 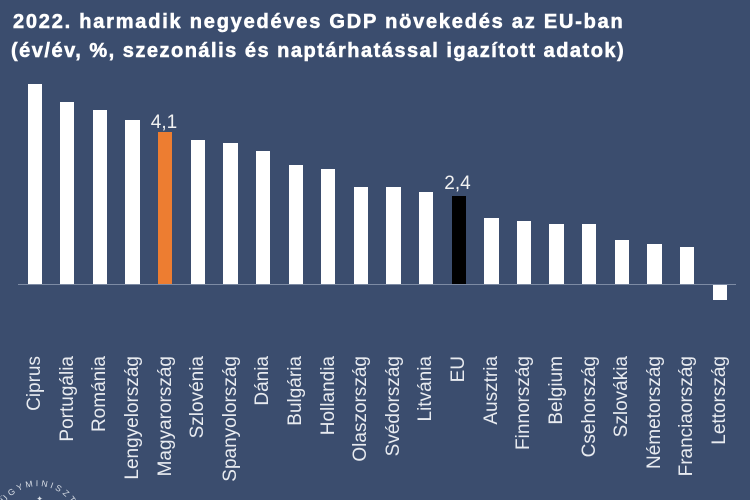 What do you see at coordinates (43, 489) in the screenshot?
I see `svg-text: ZÜGYMINISZTÉRI` at bounding box center [43, 489].